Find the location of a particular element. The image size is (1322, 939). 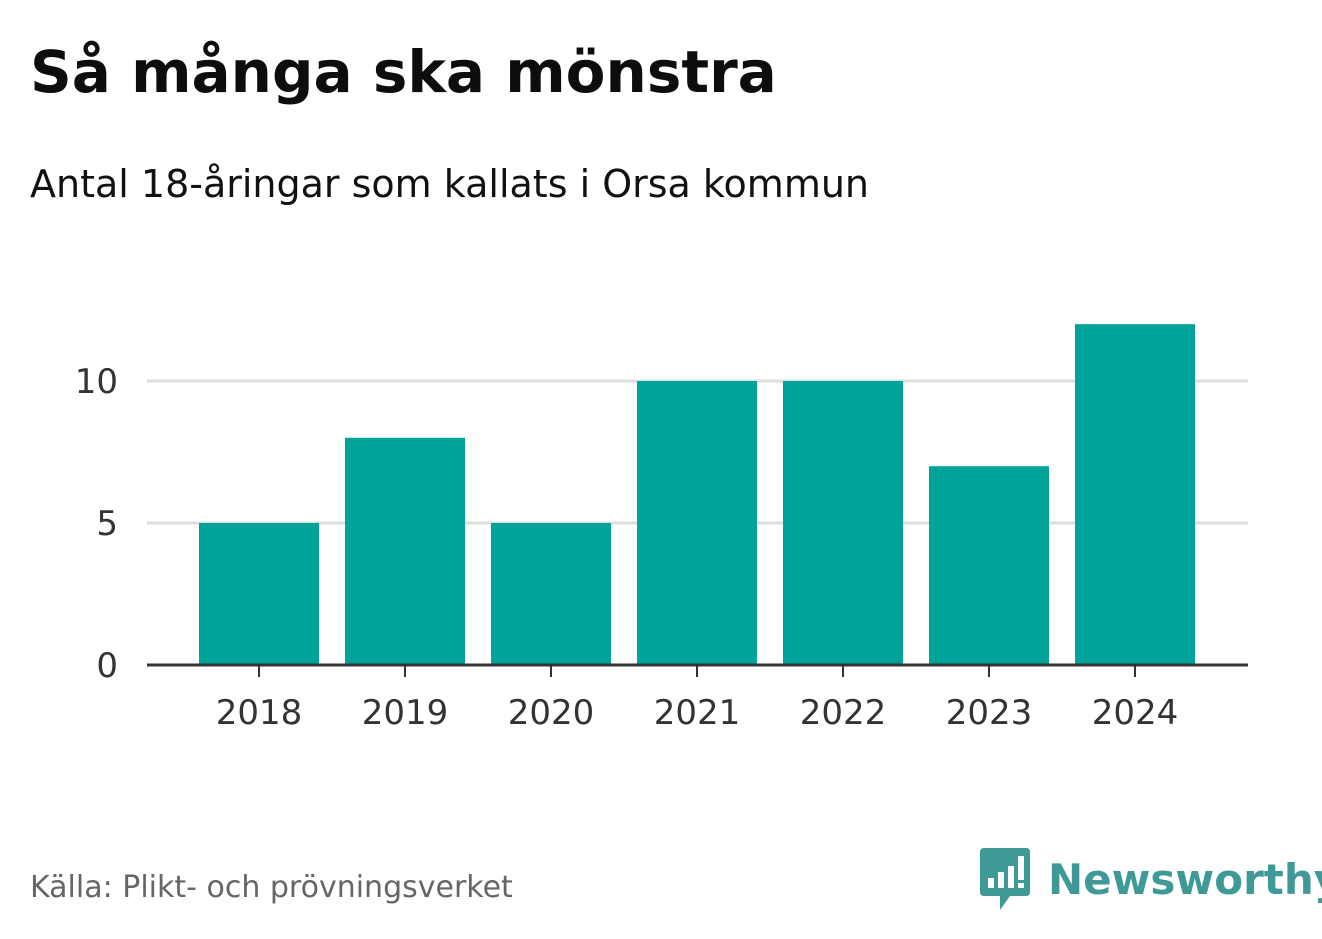

brand-name: Newsworthy is located at coordinates (1185, 879).